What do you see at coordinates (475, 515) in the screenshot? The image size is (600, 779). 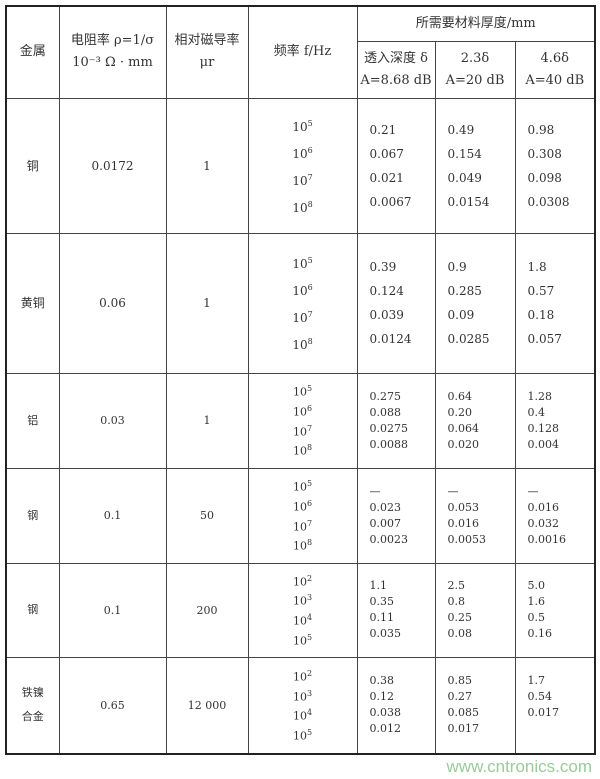 I see `thickness-20db-cell: — 0.053 0.016 0.0053` at bounding box center [475, 515].